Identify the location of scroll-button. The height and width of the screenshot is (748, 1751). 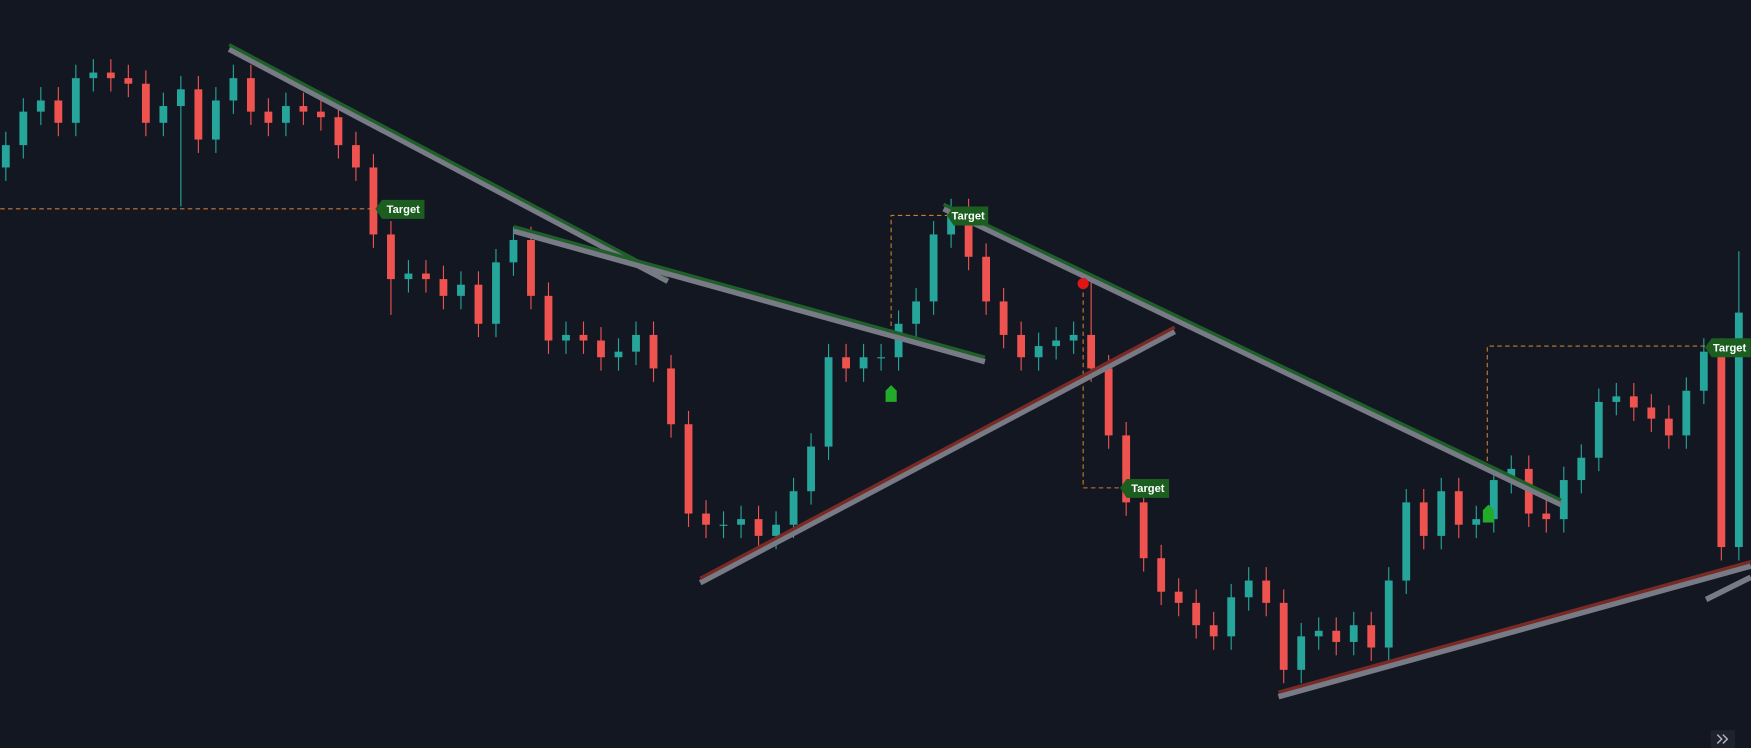
(1723, 739).